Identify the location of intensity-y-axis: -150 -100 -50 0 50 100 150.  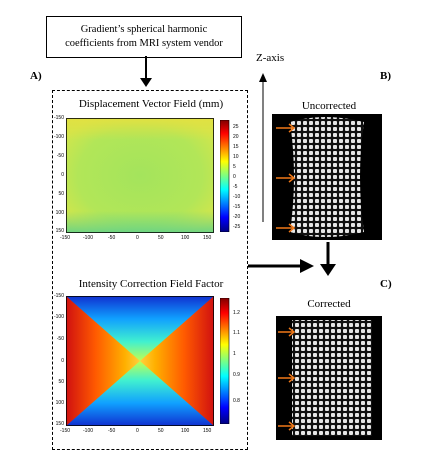
(57, 360).